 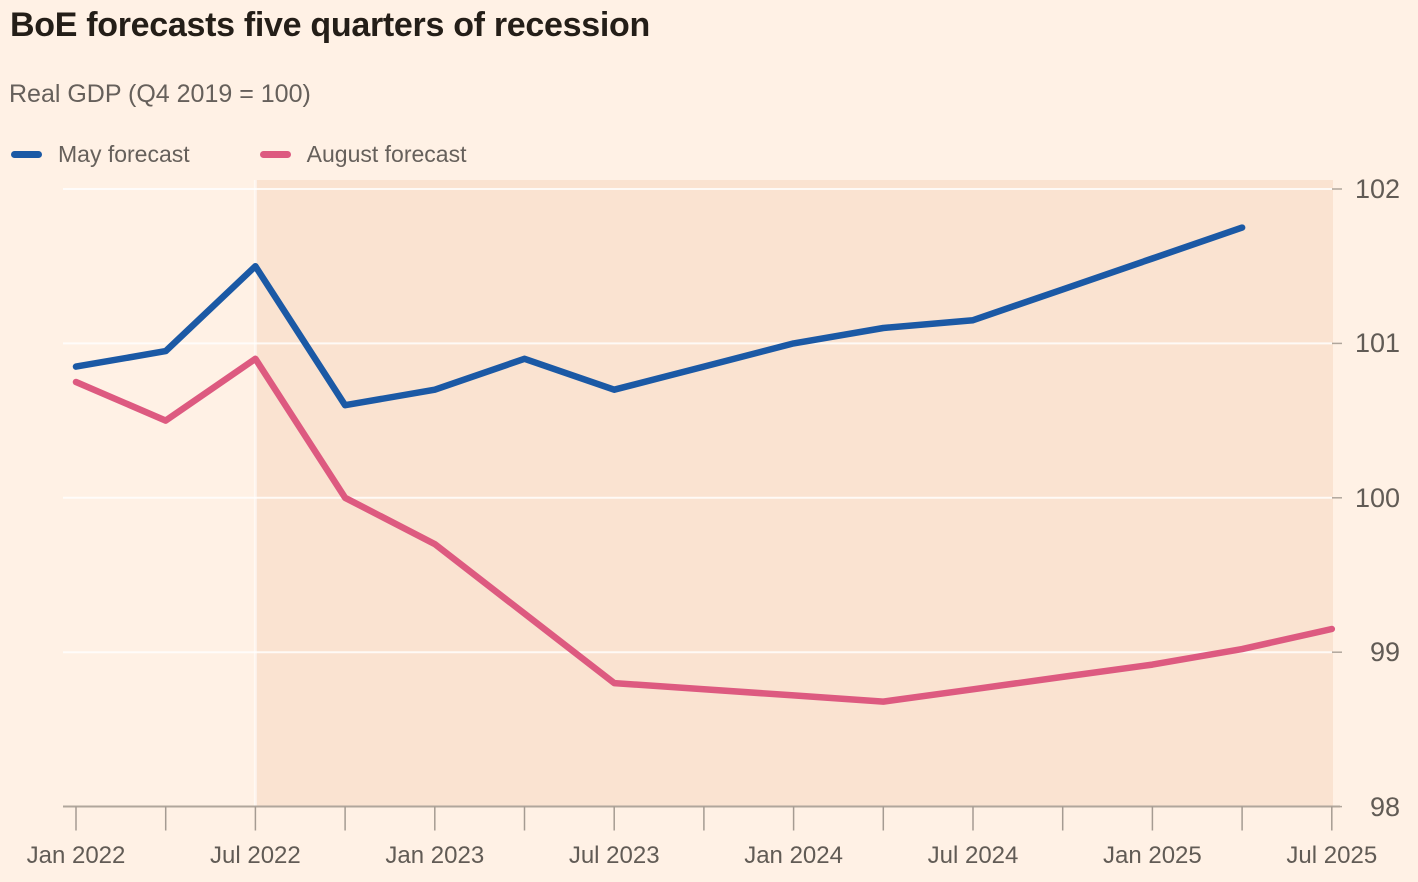 I want to click on x-axis-label: Jan 2022, so click(x=76, y=855).